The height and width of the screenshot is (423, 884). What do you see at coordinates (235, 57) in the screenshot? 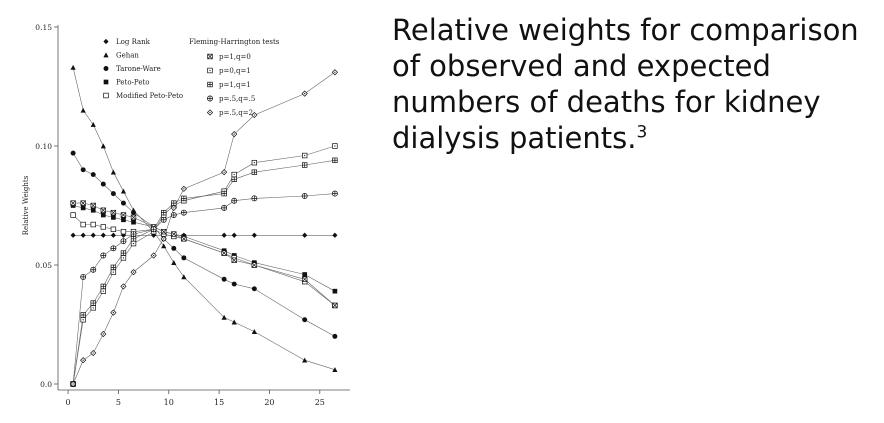
I see `legend-label: p=1,q=0` at bounding box center [235, 57].